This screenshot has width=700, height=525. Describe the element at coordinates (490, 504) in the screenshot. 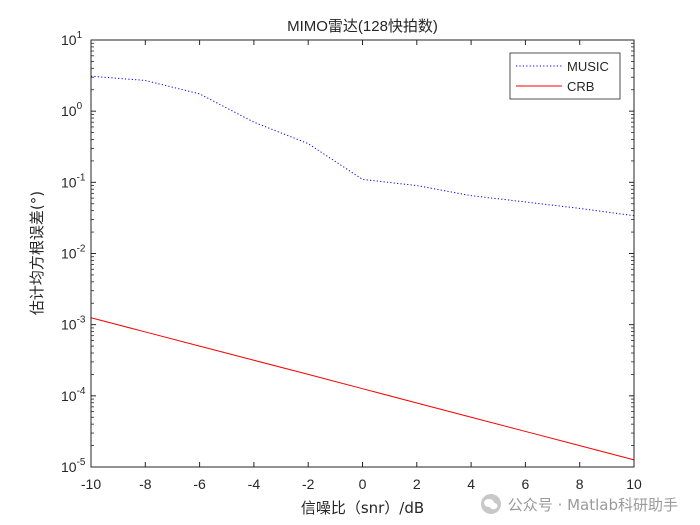

I see `wechat-icon` at that location.